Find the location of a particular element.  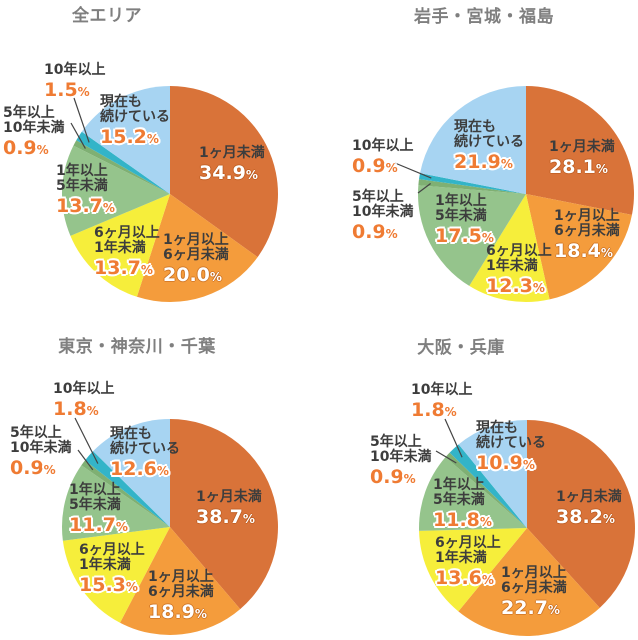

slice-percent-value: 18.4 is located at coordinates (577, 251).